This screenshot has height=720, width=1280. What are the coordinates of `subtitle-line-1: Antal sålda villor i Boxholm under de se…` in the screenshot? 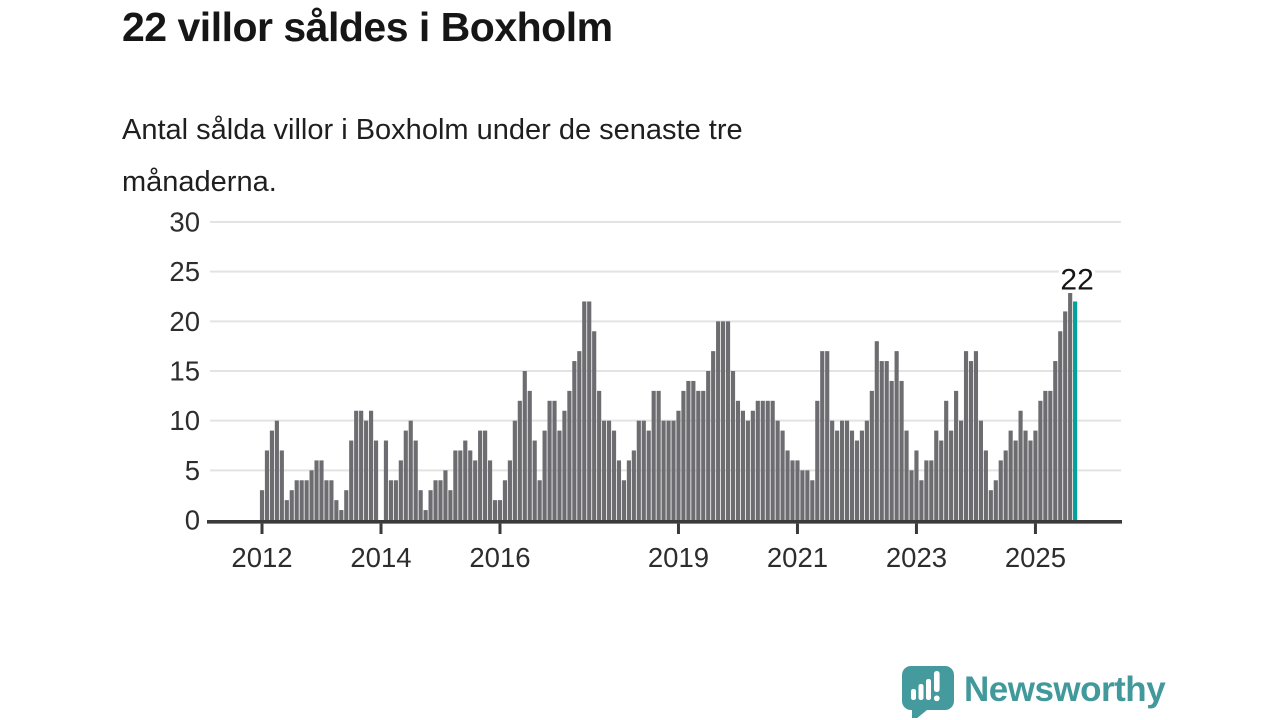 It's located at (432, 130).